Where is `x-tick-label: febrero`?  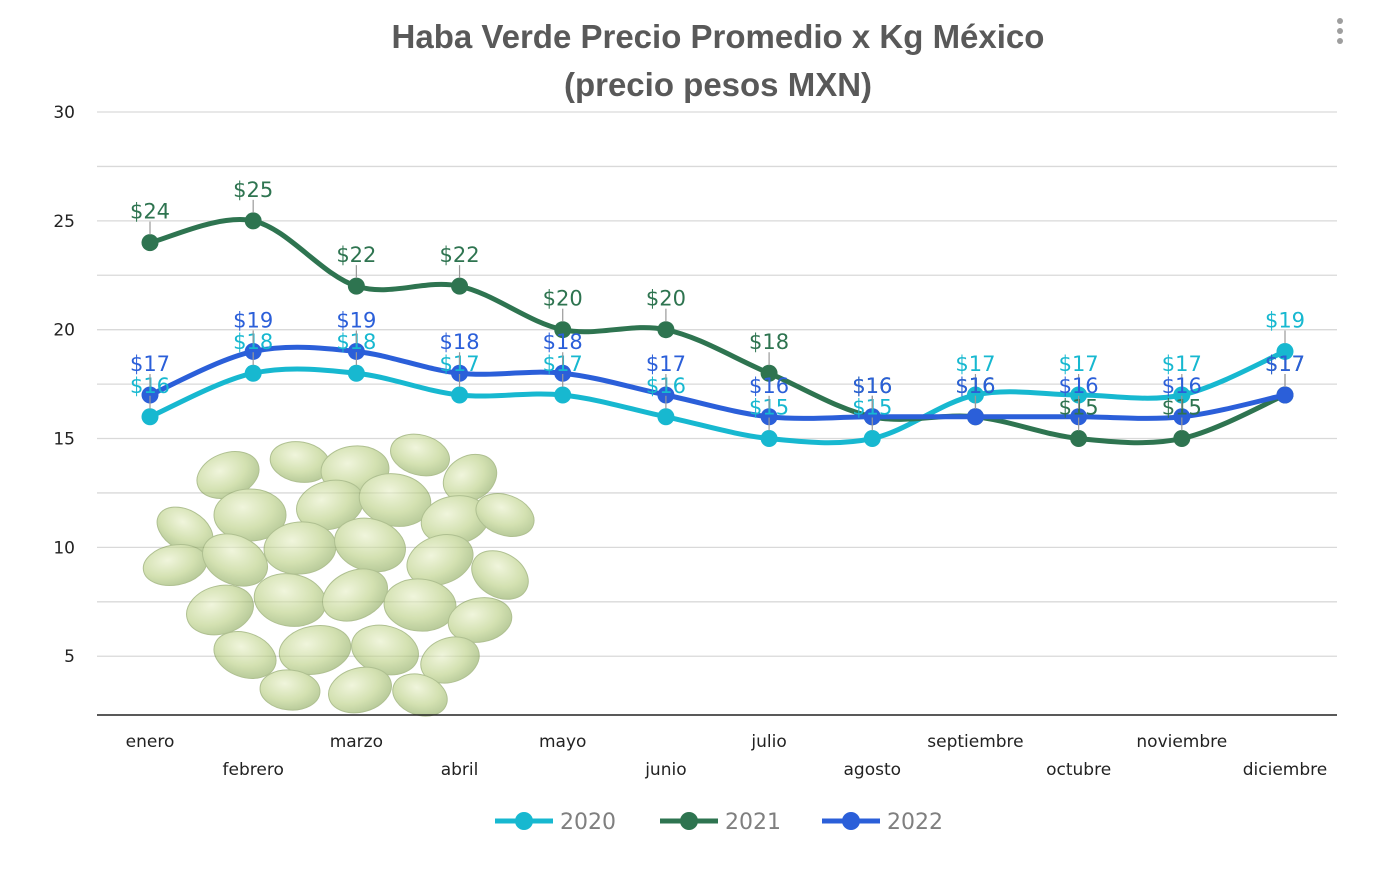 x-tick-label: febrero is located at coordinates (253, 770).